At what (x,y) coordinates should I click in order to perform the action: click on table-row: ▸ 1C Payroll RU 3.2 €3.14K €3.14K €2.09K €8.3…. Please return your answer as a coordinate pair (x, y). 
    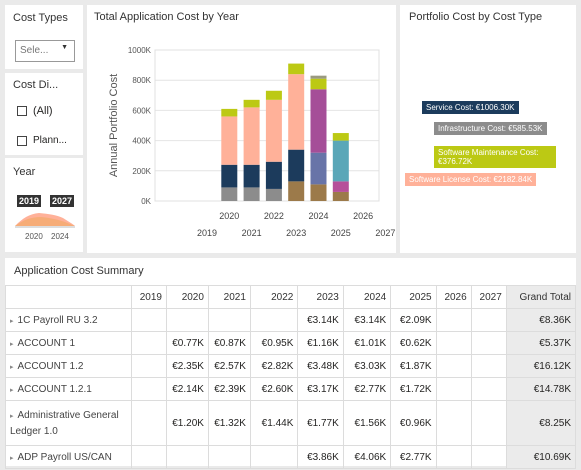
    Looking at the image, I should click on (291, 320).